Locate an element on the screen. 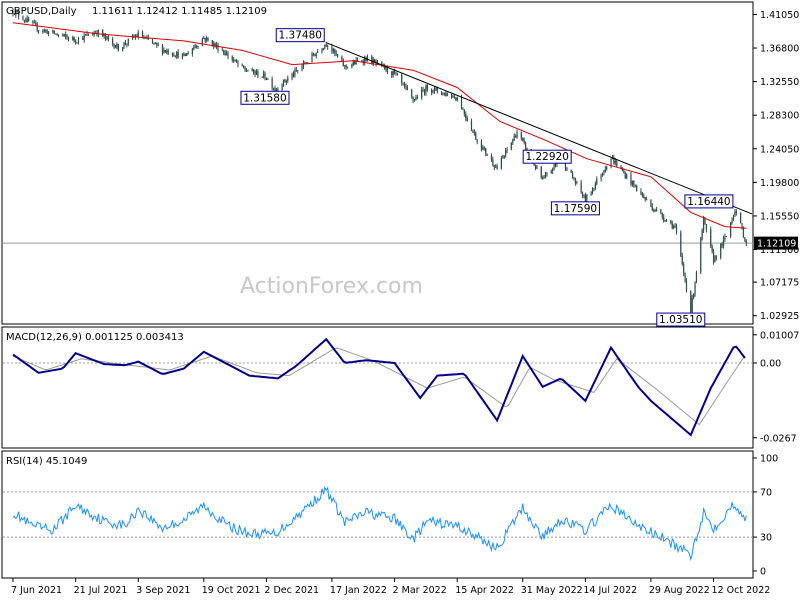  x-tick-label: 3 Sep 2021 is located at coordinates (163, 590).